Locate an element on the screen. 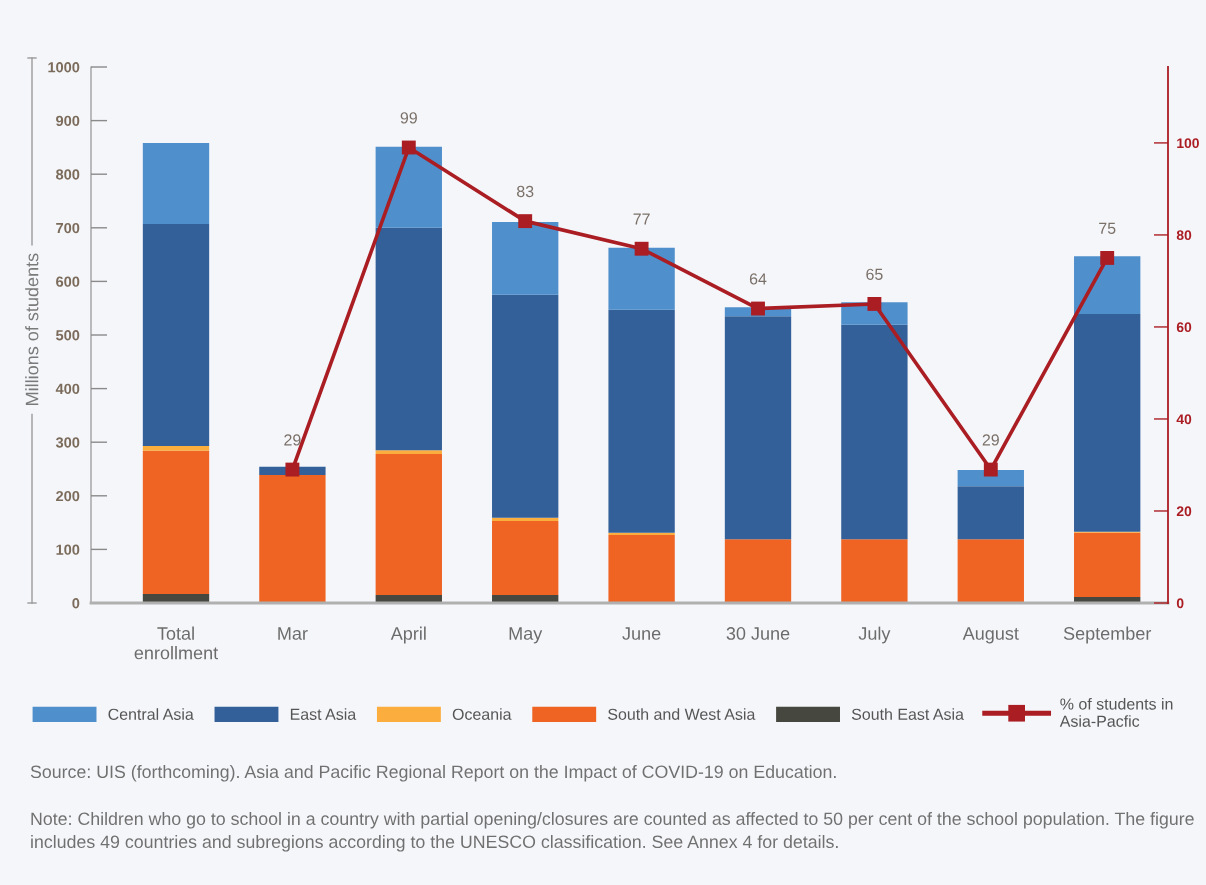  y2-tick-label: 100 is located at coordinates (1188, 143).